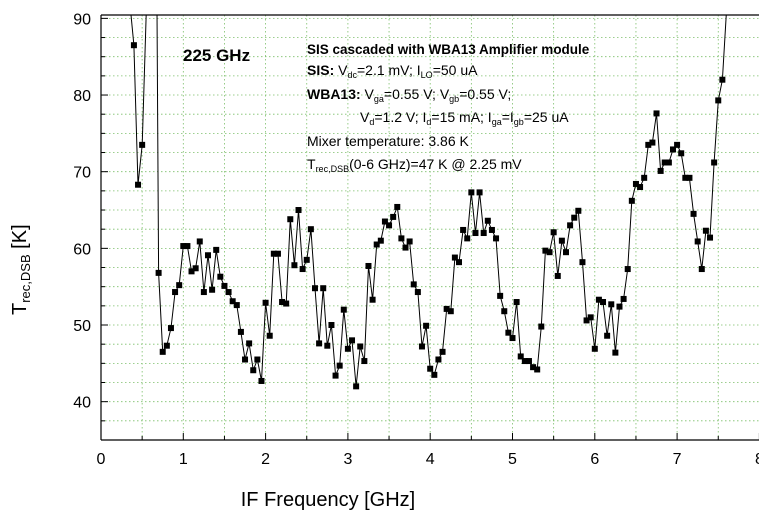 Image resolution: width=759 pixels, height=512 pixels. I want to click on y-tick-label: 80, so click(82, 96).